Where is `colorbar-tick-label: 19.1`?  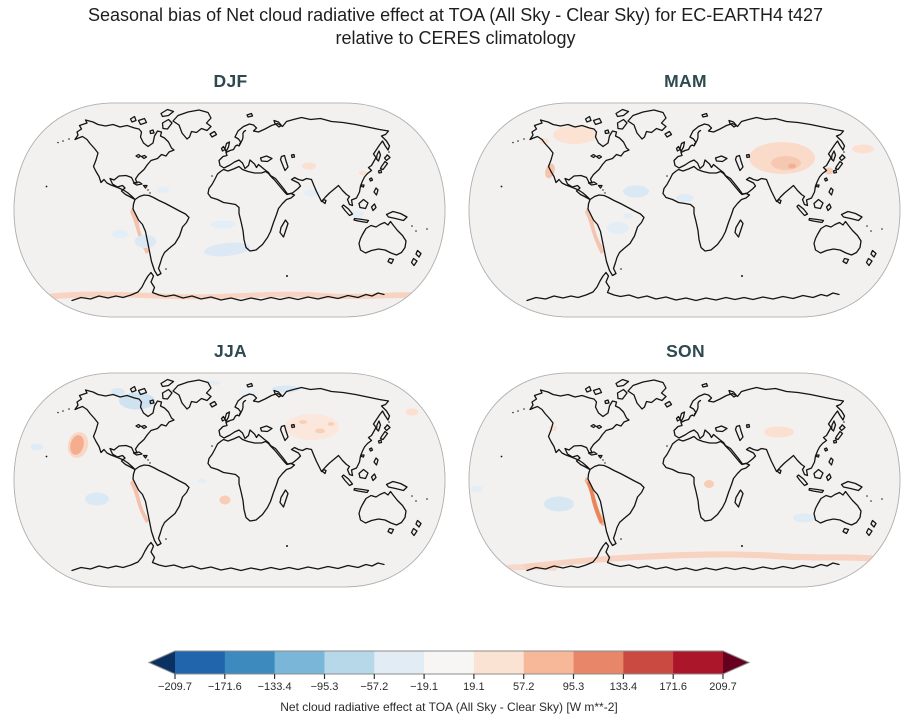 colorbar-tick-label: 19.1 is located at coordinates (474, 687).